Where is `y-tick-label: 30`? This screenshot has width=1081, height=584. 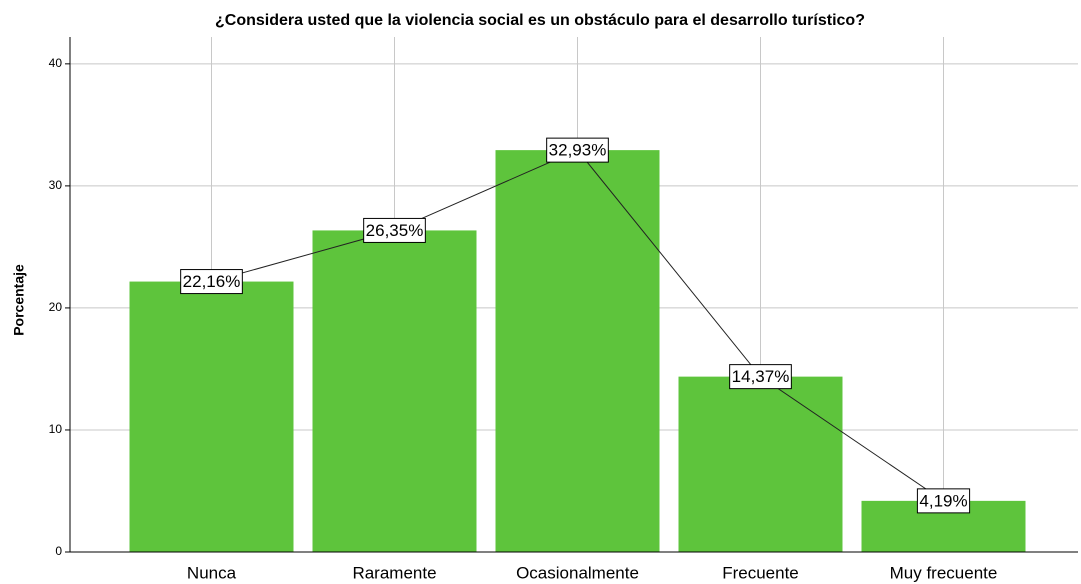 y-tick-label: 30 is located at coordinates (56, 185).